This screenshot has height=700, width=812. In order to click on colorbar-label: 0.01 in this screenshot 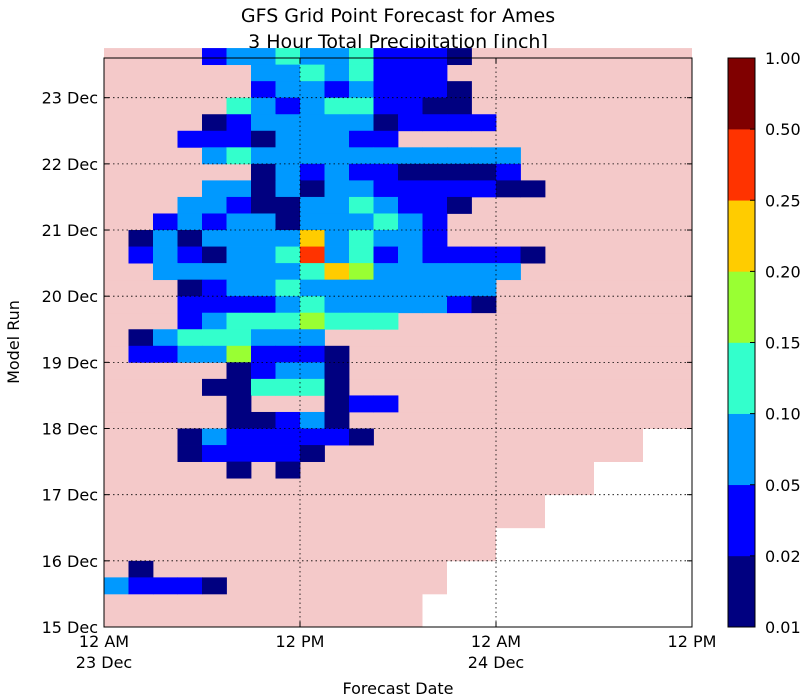, I will do `click(783, 627)`.